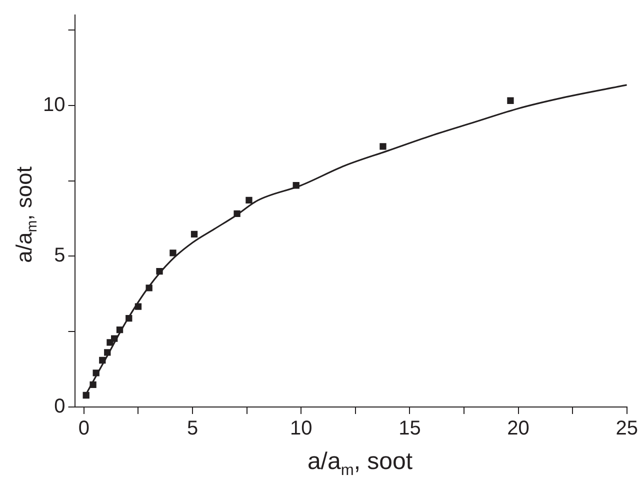  What do you see at coordinates (301, 429) in the screenshot?
I see `x-tick-label: 10` at bounding box center [301, 429].